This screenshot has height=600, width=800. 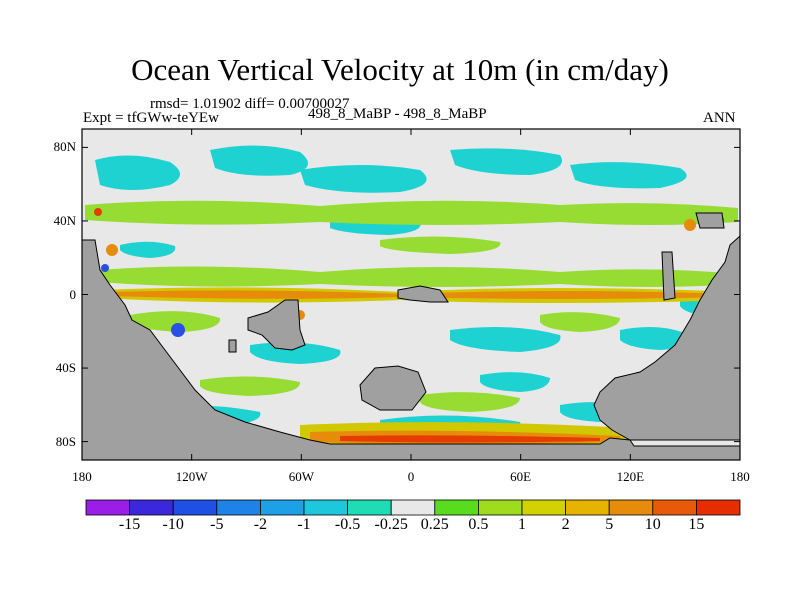 What do you see at coordinates (173, 524) in the screenshot?
I see `colorbar-label: -10` at bounding box center [173, 524].